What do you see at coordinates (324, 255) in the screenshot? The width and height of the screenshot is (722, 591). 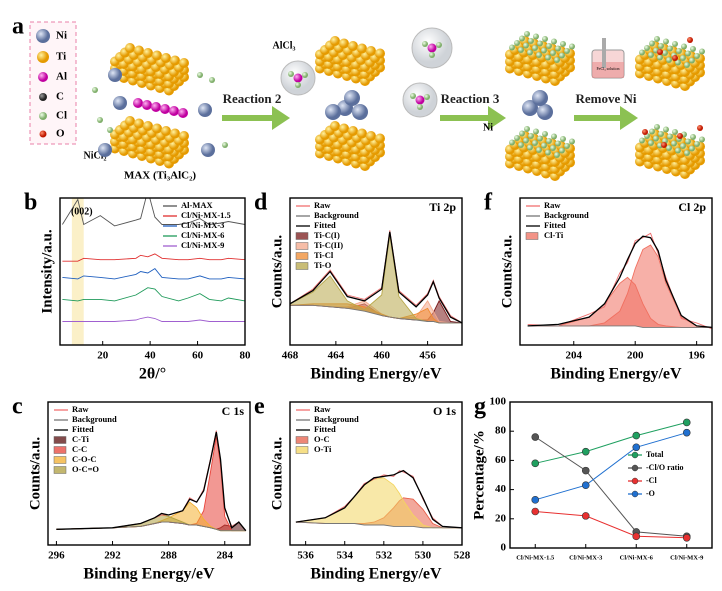 I see `legend-label: Ti-Cl` at bounding box center [324, 255].